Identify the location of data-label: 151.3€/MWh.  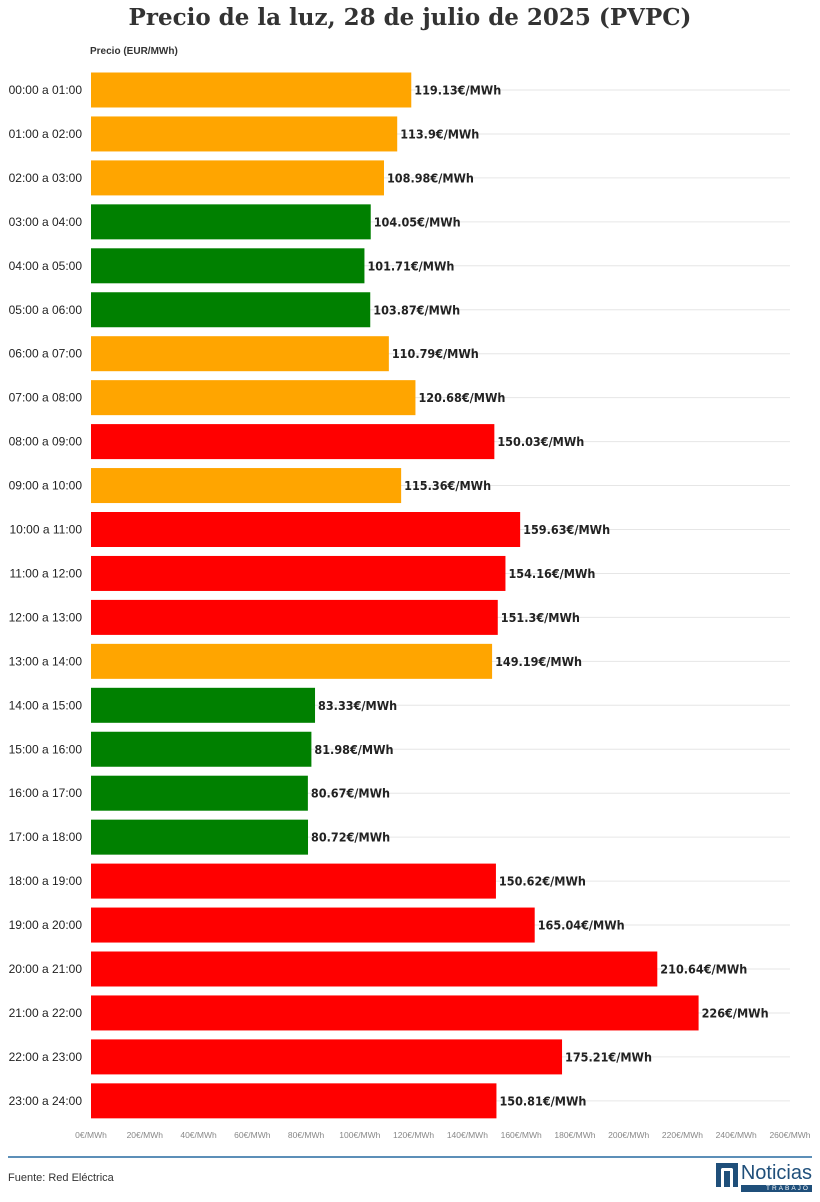
(540, 617).